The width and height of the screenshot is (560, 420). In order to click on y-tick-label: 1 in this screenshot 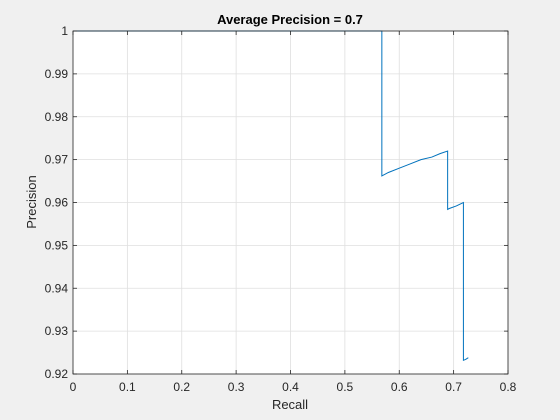, I will do `click(64, 31)`.